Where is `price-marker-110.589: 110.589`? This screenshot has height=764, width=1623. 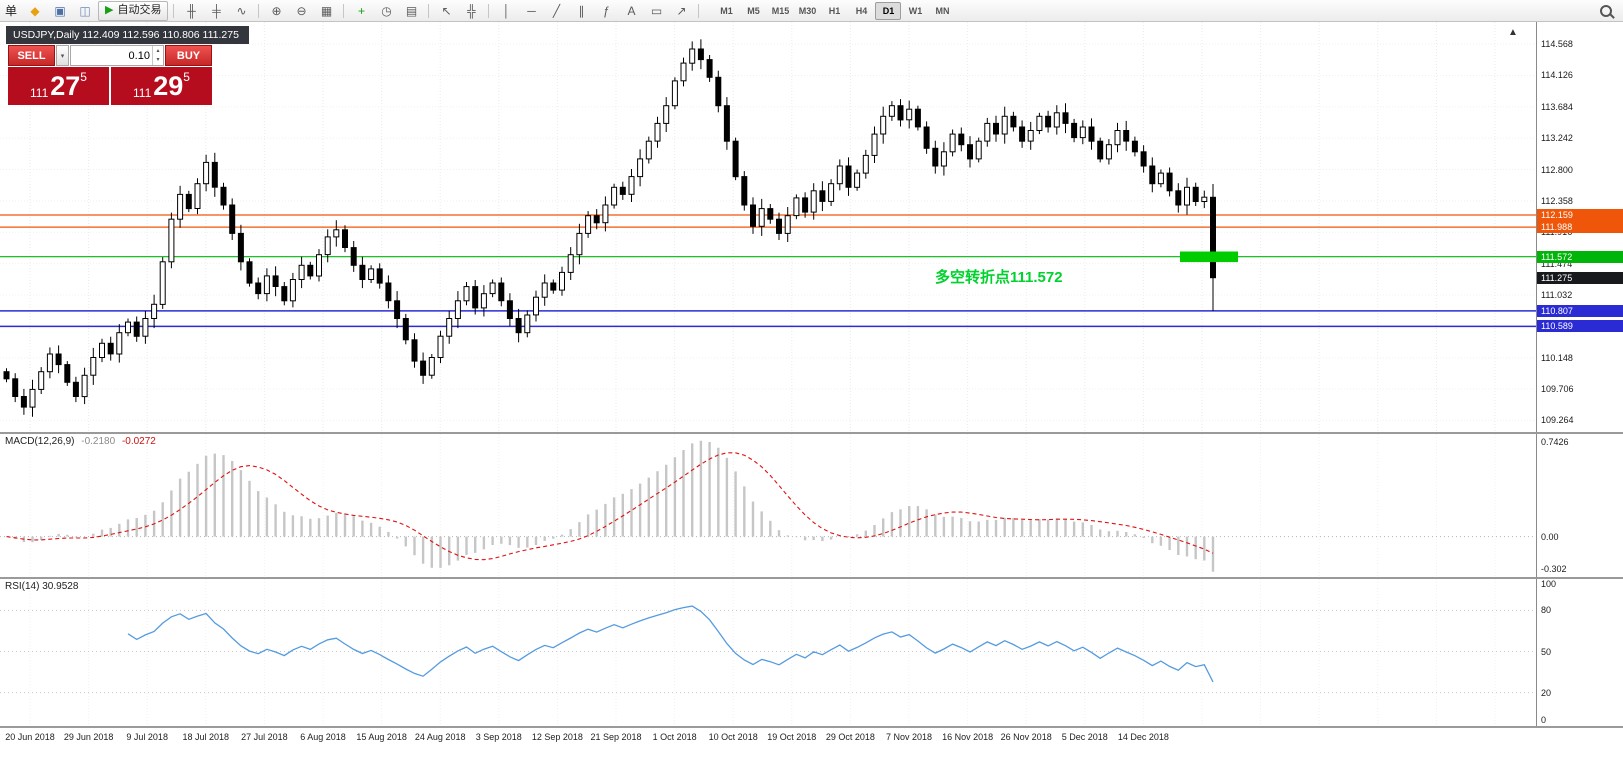 price-marker-110.589: 110.589 is located at coordinates (1580, 326).